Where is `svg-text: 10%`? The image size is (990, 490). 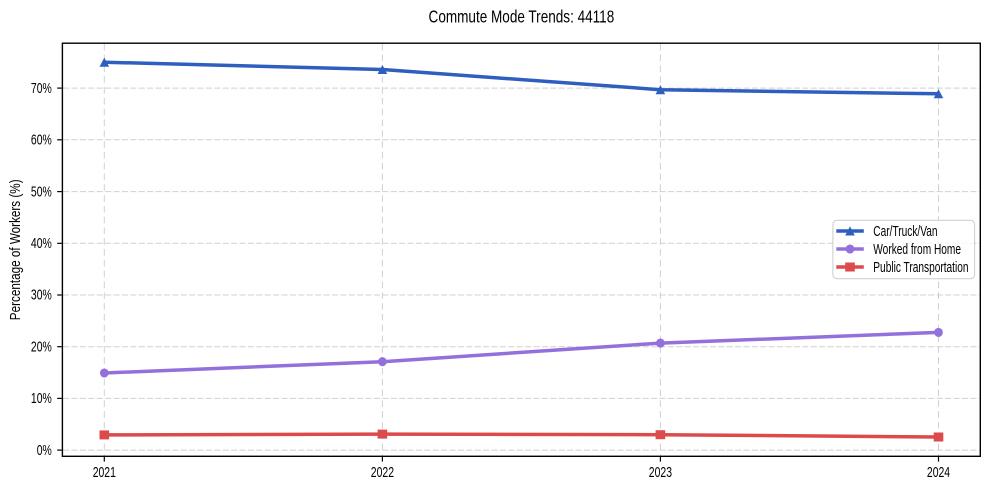
svg-text: 10% is located at coordinates (41, 398).